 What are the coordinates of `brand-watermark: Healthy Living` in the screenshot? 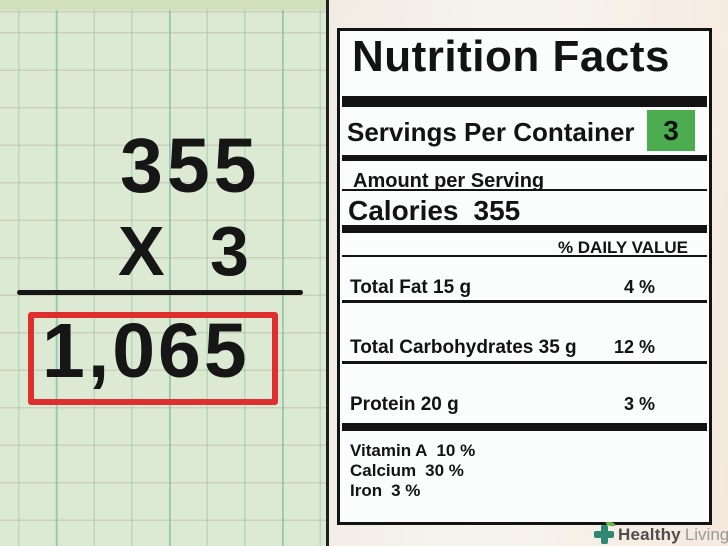 It's located at (660, 532).